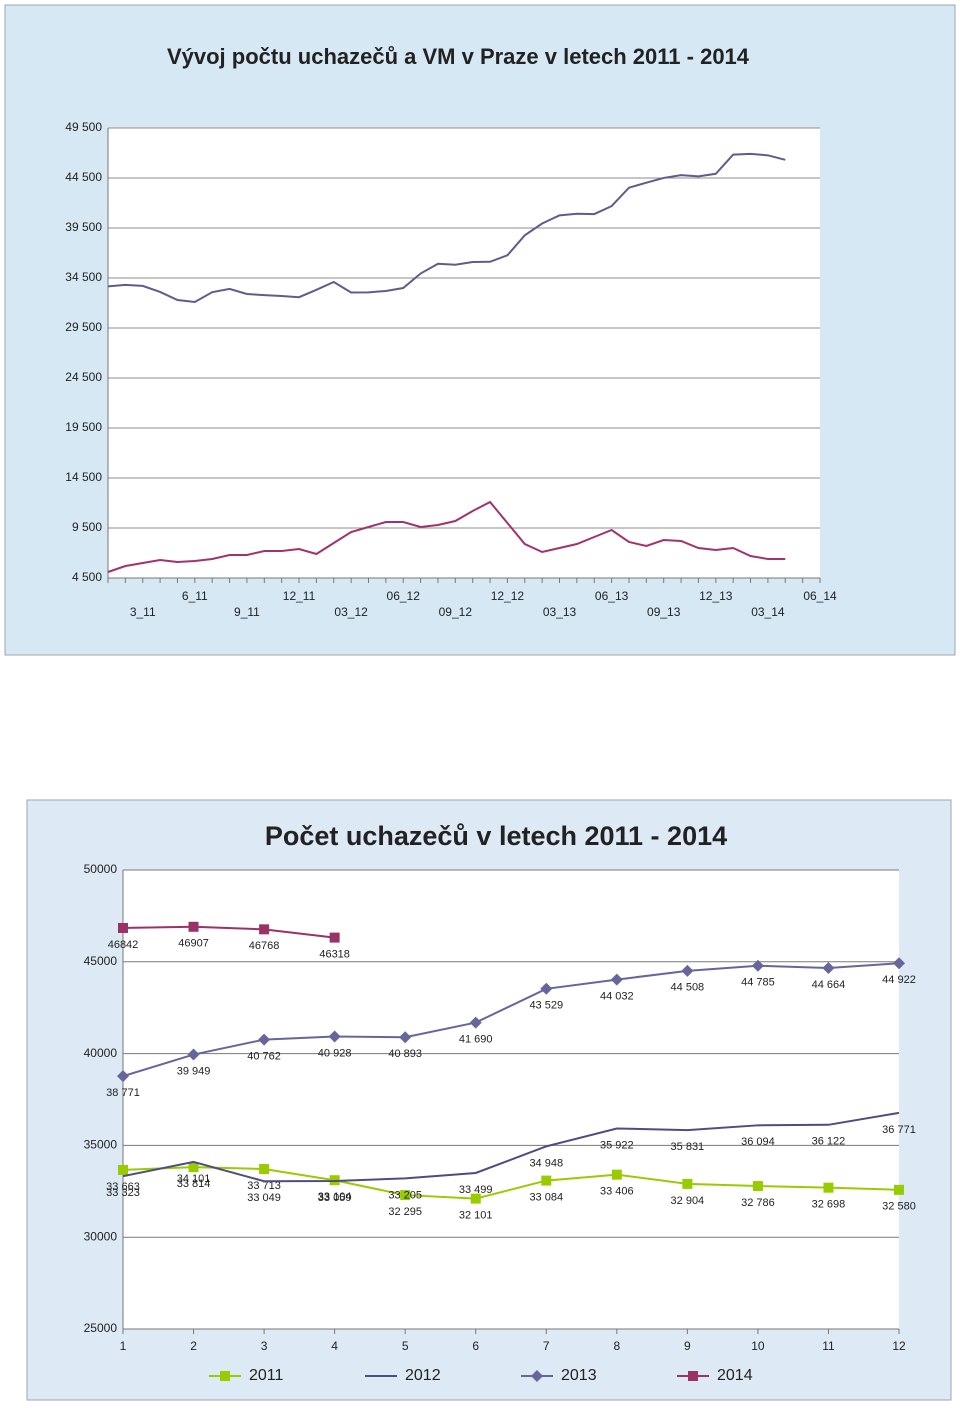  I want to click on y-tick-label: 4 500, so click(87, 577).